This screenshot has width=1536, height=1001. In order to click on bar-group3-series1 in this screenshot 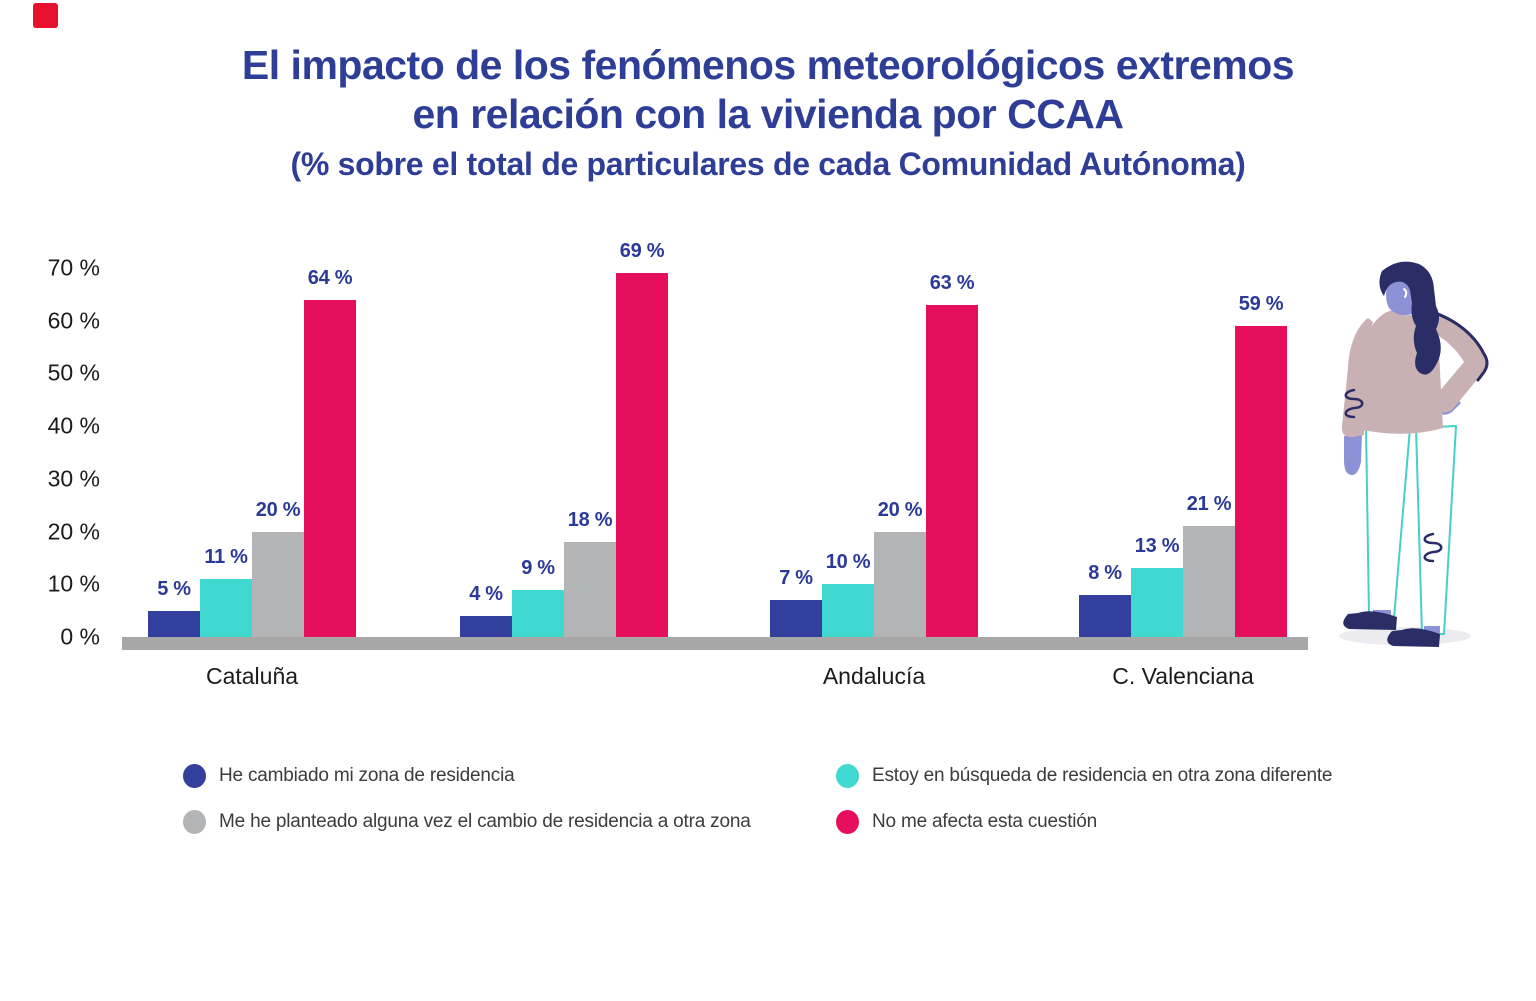, I will do `click(796, 618)`.